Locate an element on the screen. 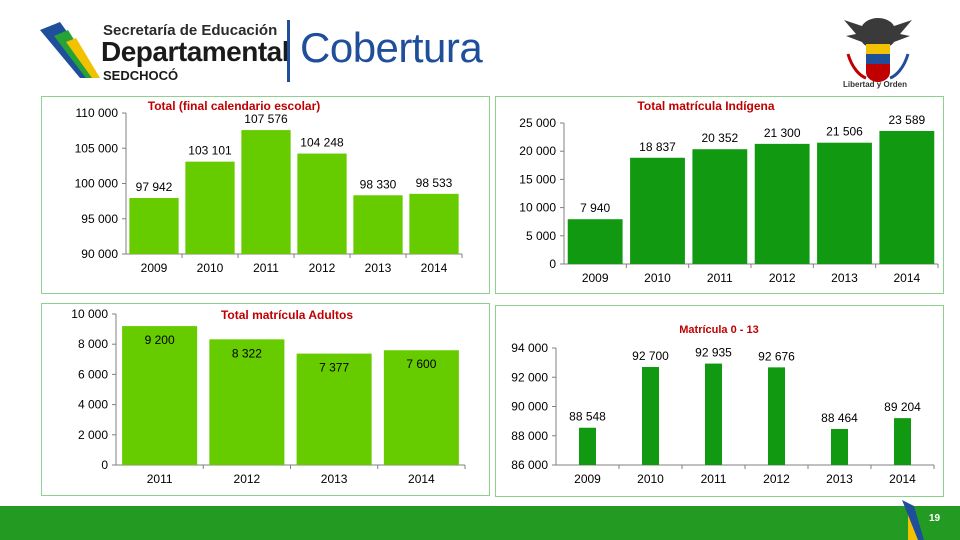 This screenshot has width=960, height=540. y-tick-label: 15 000 is located at coordinates (537, 179).